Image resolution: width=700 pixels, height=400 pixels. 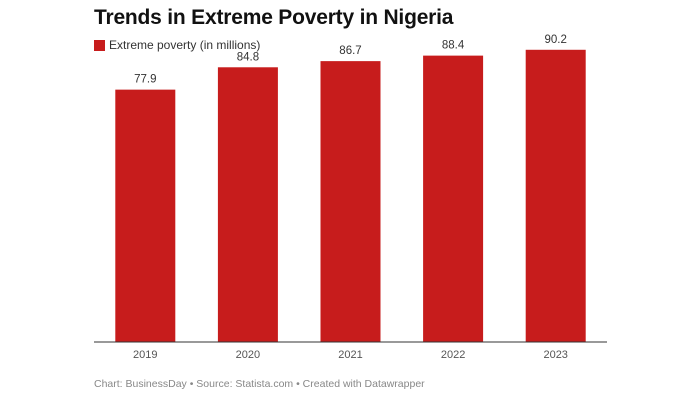 I want to click on data-label: 90.2, so click(x=556, y=40).